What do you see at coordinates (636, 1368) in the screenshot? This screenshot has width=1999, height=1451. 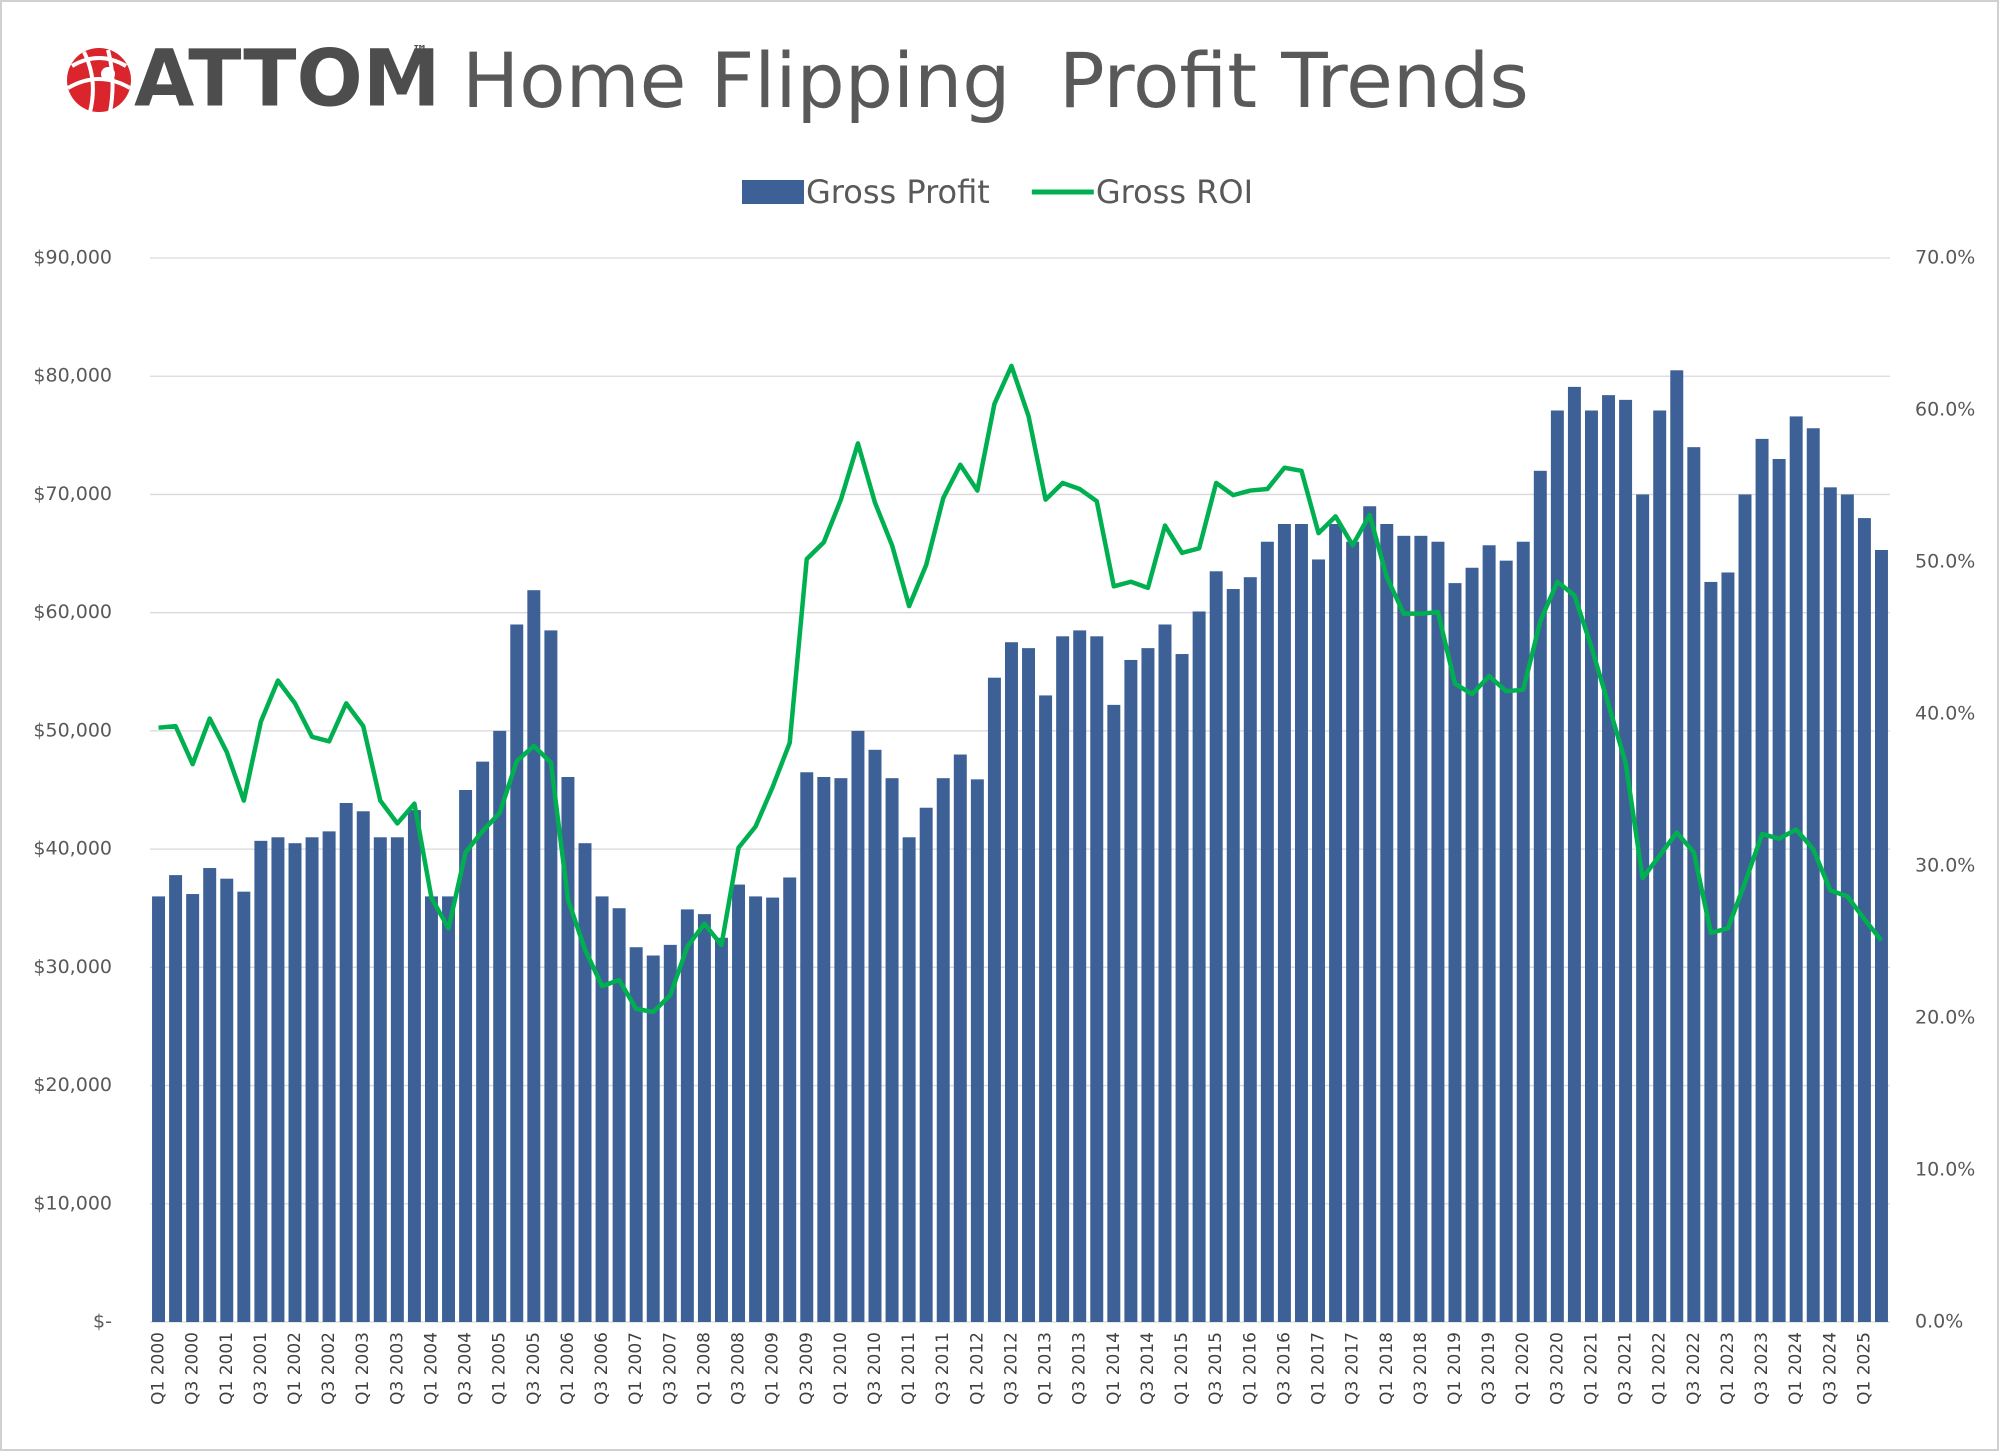 I see `x-tick-label: Q1 2007` at bounding box center [636, 1368].